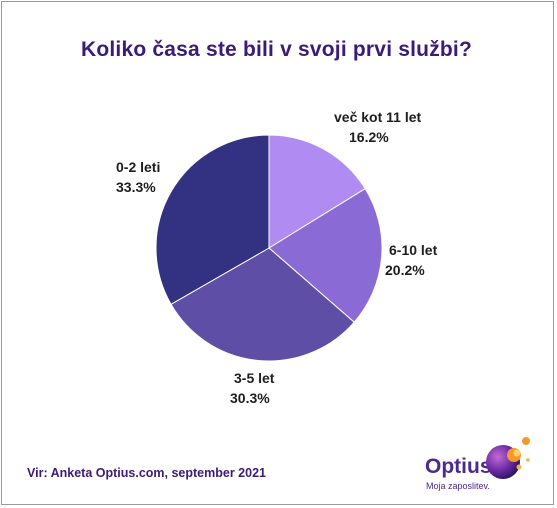 Image resolution: width=557 pixels, height=508 pixels. What do you see at coordinates (508, 458) in the screenshot?
I see `optius-logo-icon` at bounding box center [508, 458].